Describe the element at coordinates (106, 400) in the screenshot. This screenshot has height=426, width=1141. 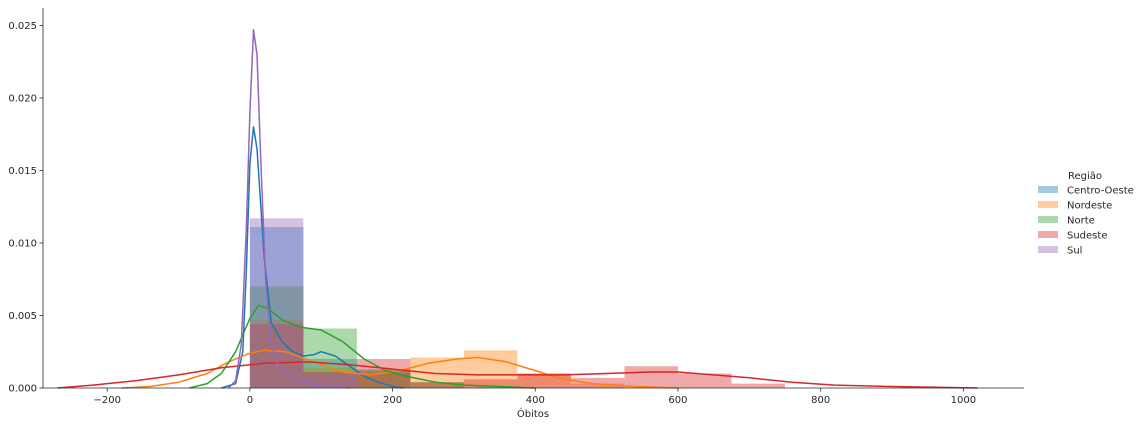
I see `x-tick-label: −200` at that location.